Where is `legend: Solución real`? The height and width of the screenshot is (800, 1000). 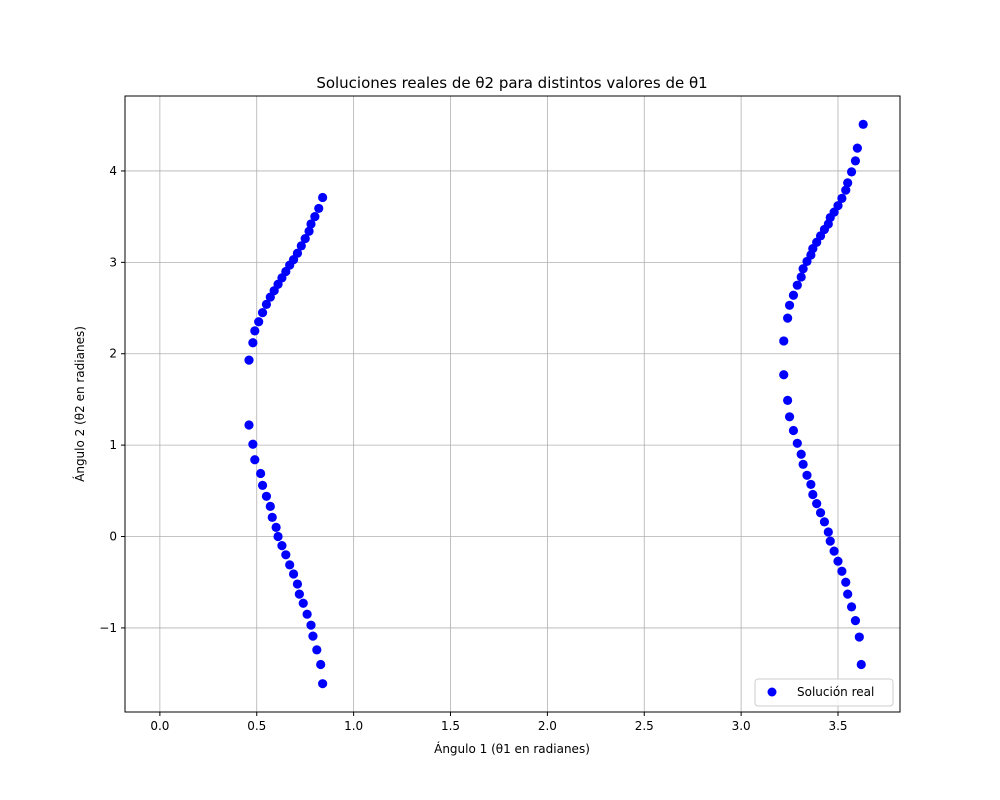 legend: Solución real is located at coordinates (824, 692).